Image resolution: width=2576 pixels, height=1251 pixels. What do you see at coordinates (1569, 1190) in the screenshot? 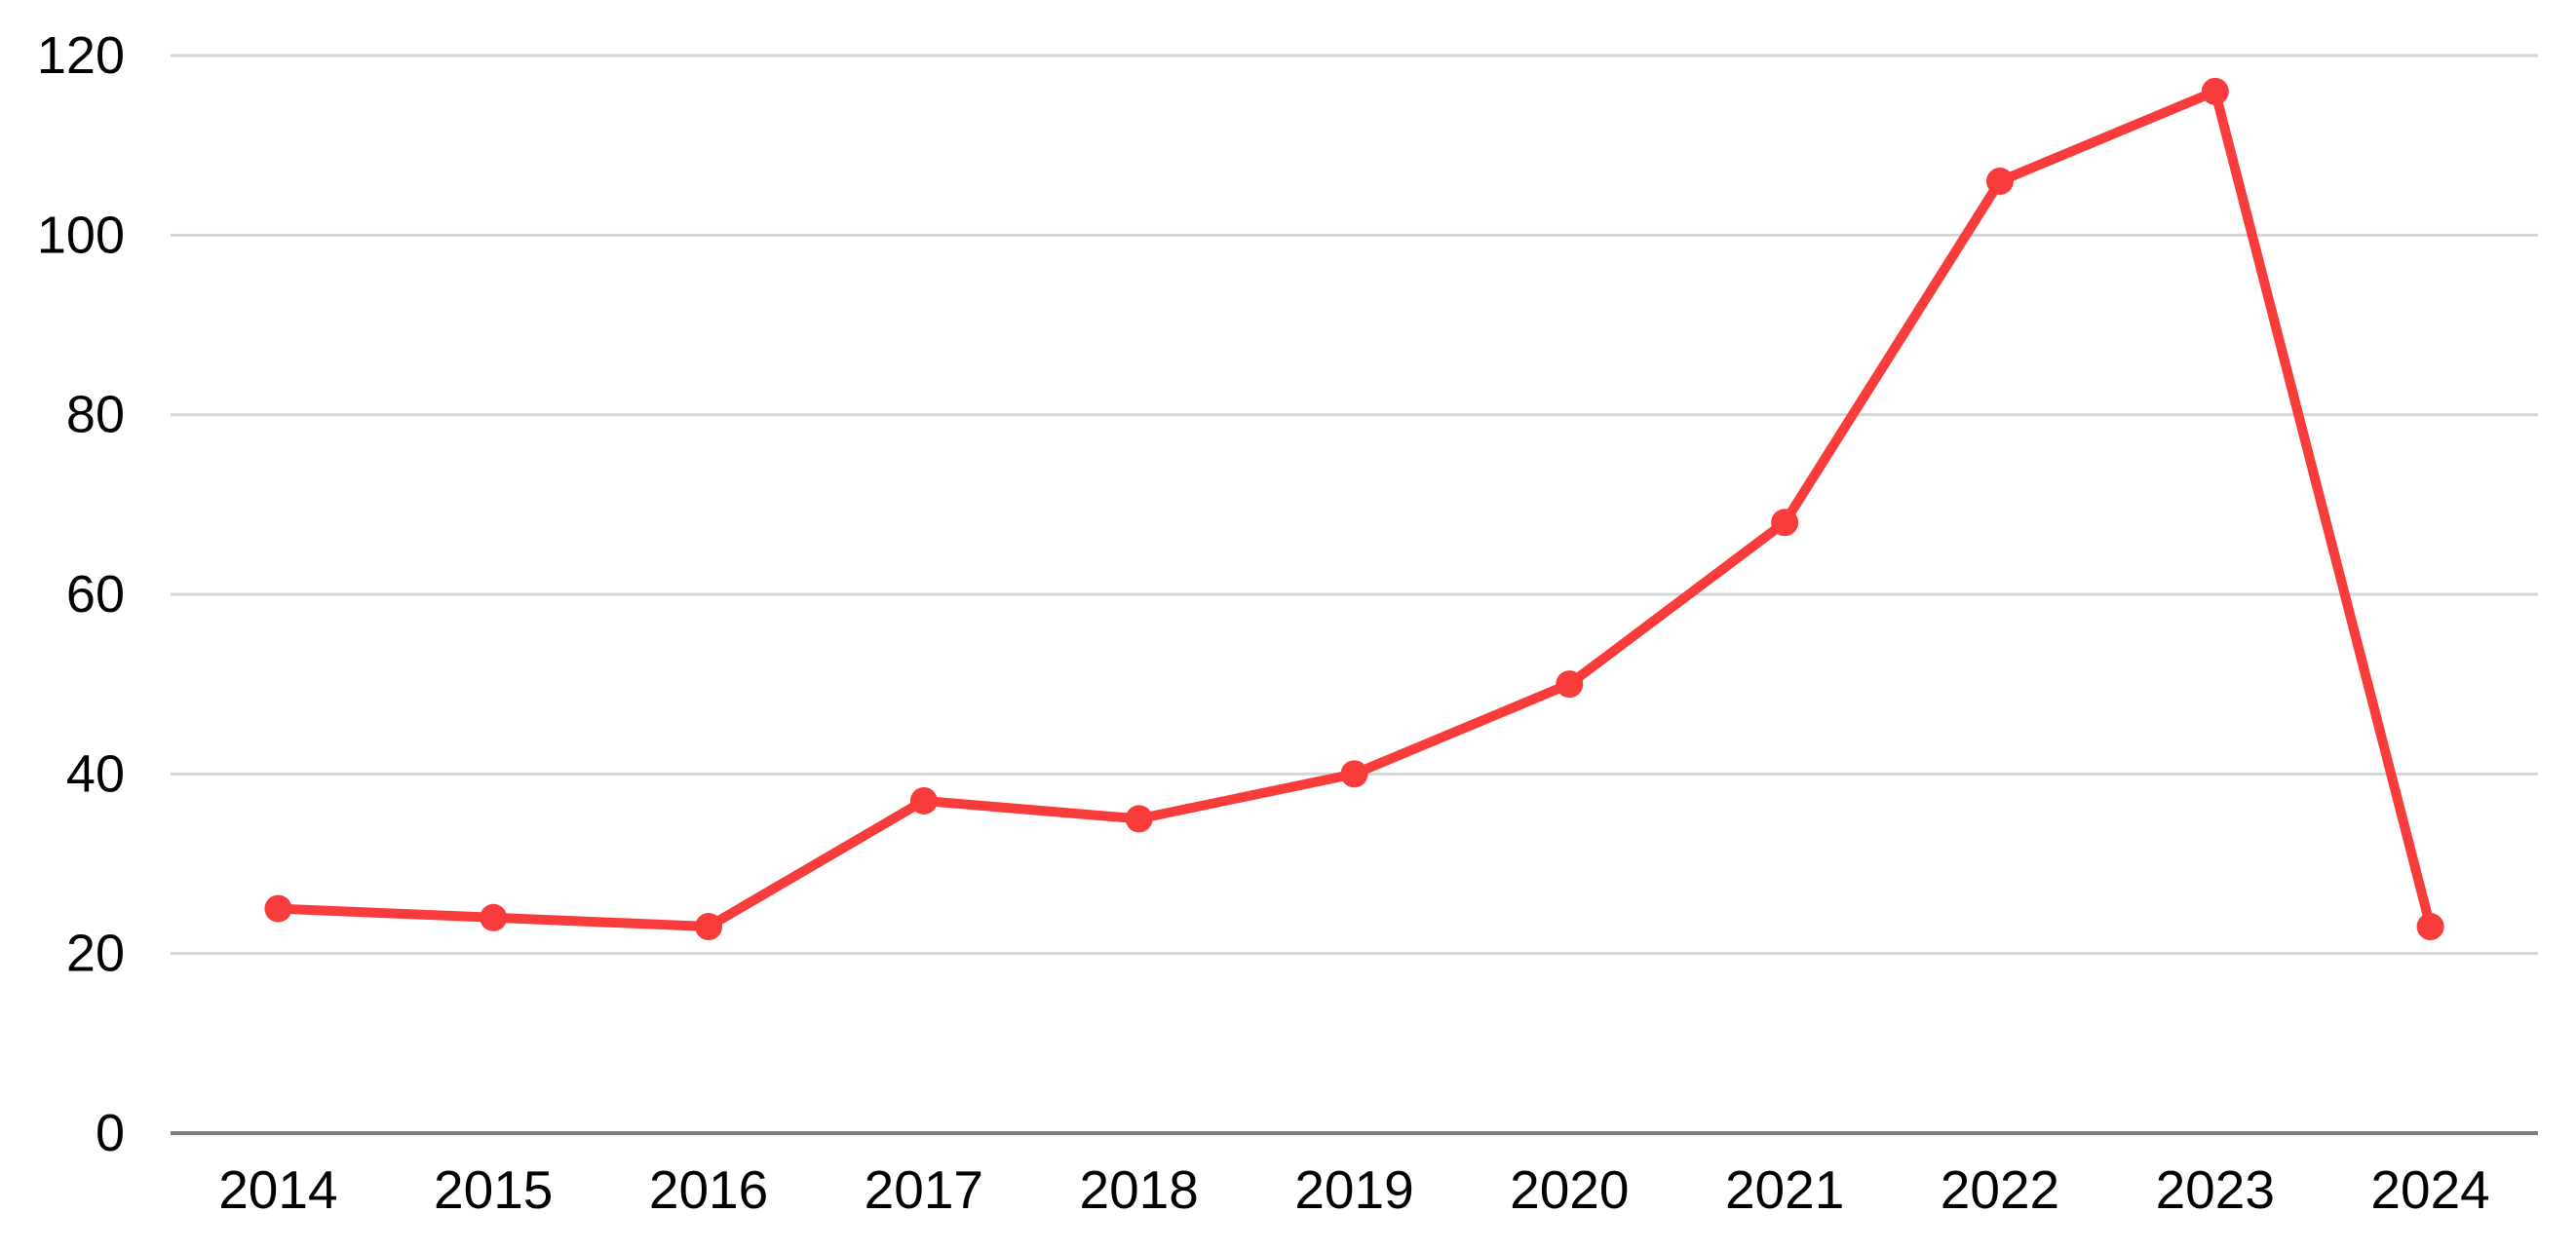
I see `x-tick-label: 2020` at bounding box center [1569, 1190].